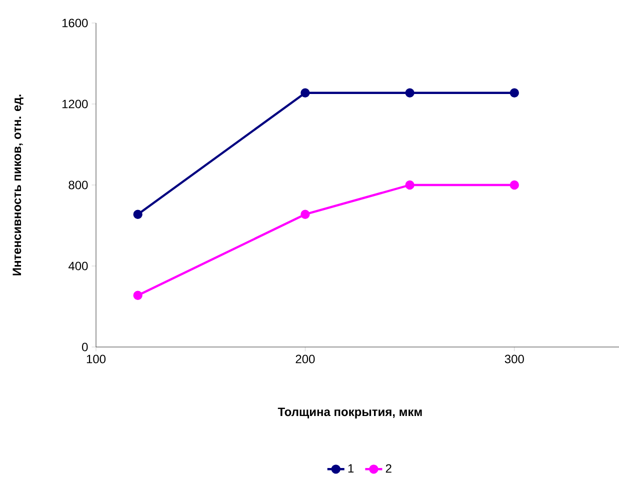  What do you see at coordinates (351, 468) in the screenshot?
I see `legend-label: 1` at bounding box center [351, 468].